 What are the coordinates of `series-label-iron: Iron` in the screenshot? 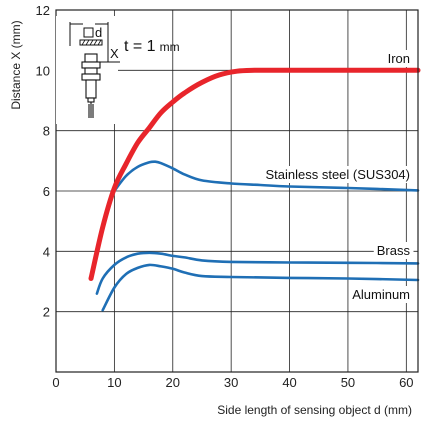 It's located at (399, 58).